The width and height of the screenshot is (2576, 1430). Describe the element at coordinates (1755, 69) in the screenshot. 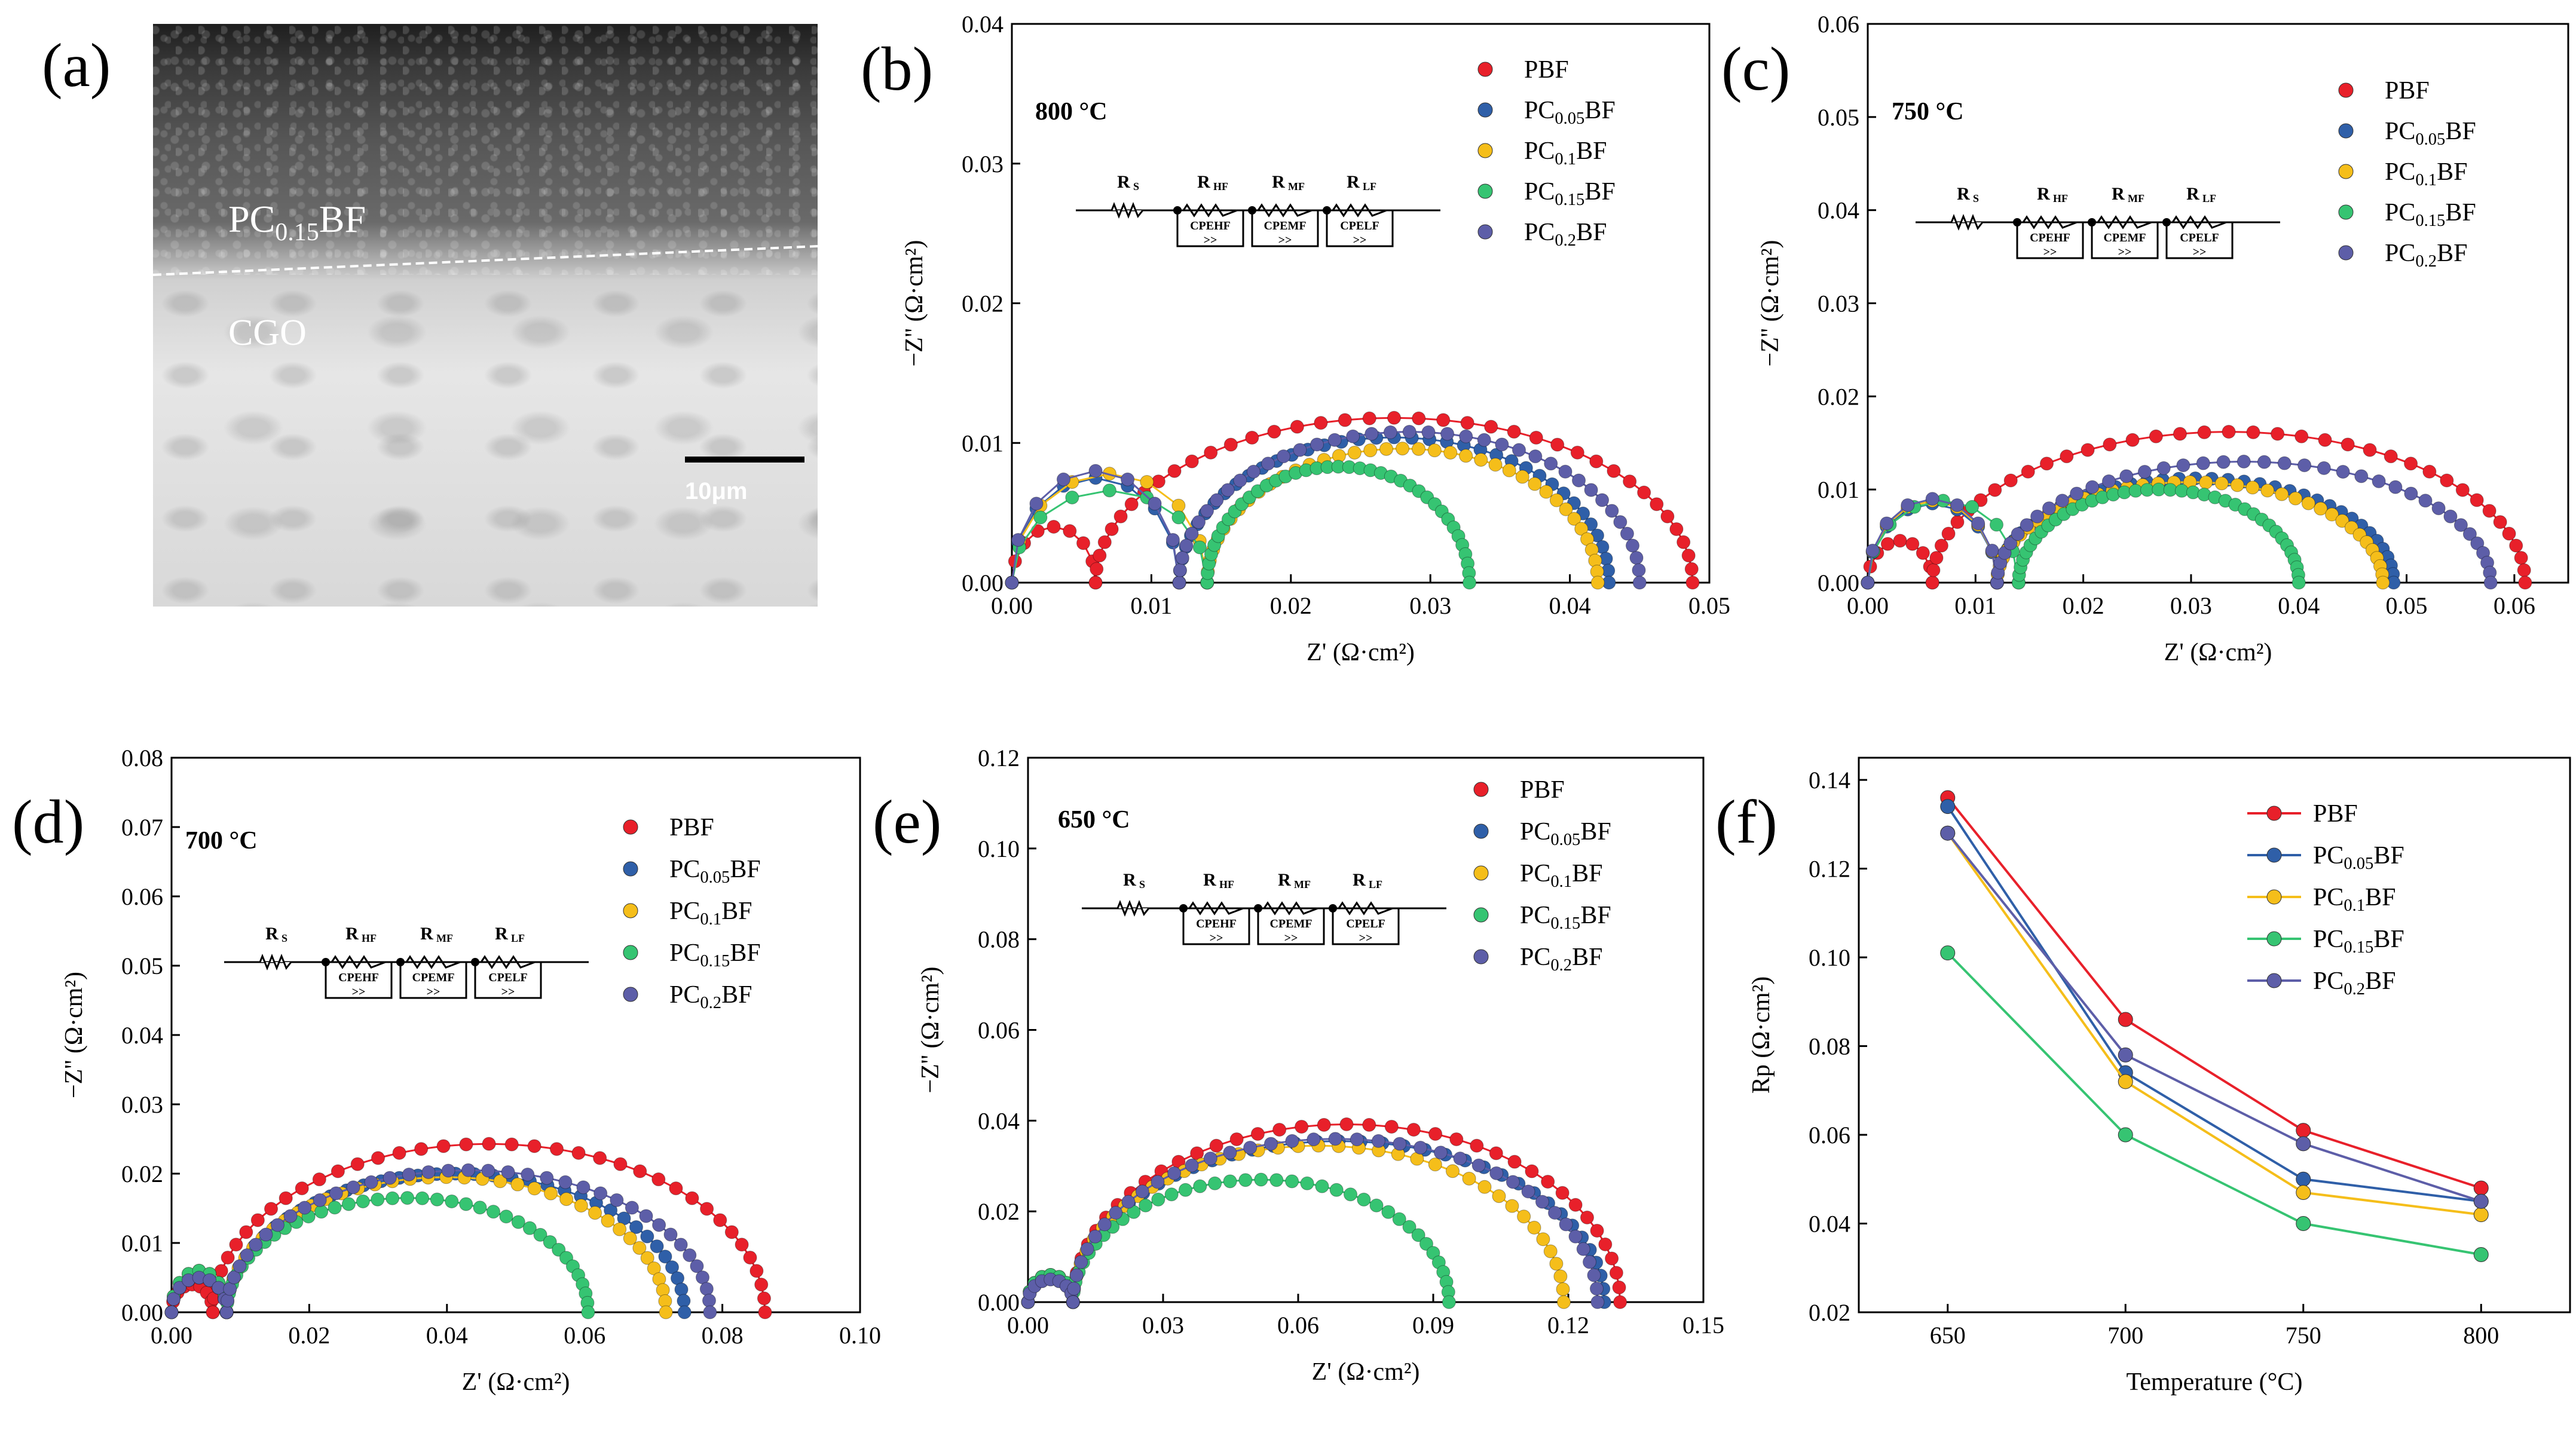

I see `panel-tag: (c)` at that location.